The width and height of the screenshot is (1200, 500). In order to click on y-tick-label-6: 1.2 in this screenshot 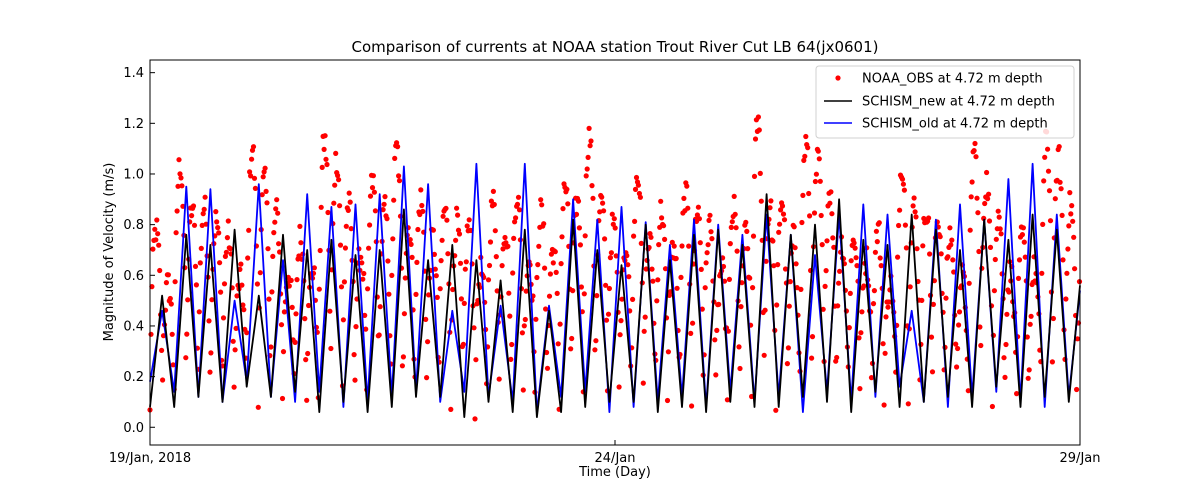, I will do `click(133, 124)`.